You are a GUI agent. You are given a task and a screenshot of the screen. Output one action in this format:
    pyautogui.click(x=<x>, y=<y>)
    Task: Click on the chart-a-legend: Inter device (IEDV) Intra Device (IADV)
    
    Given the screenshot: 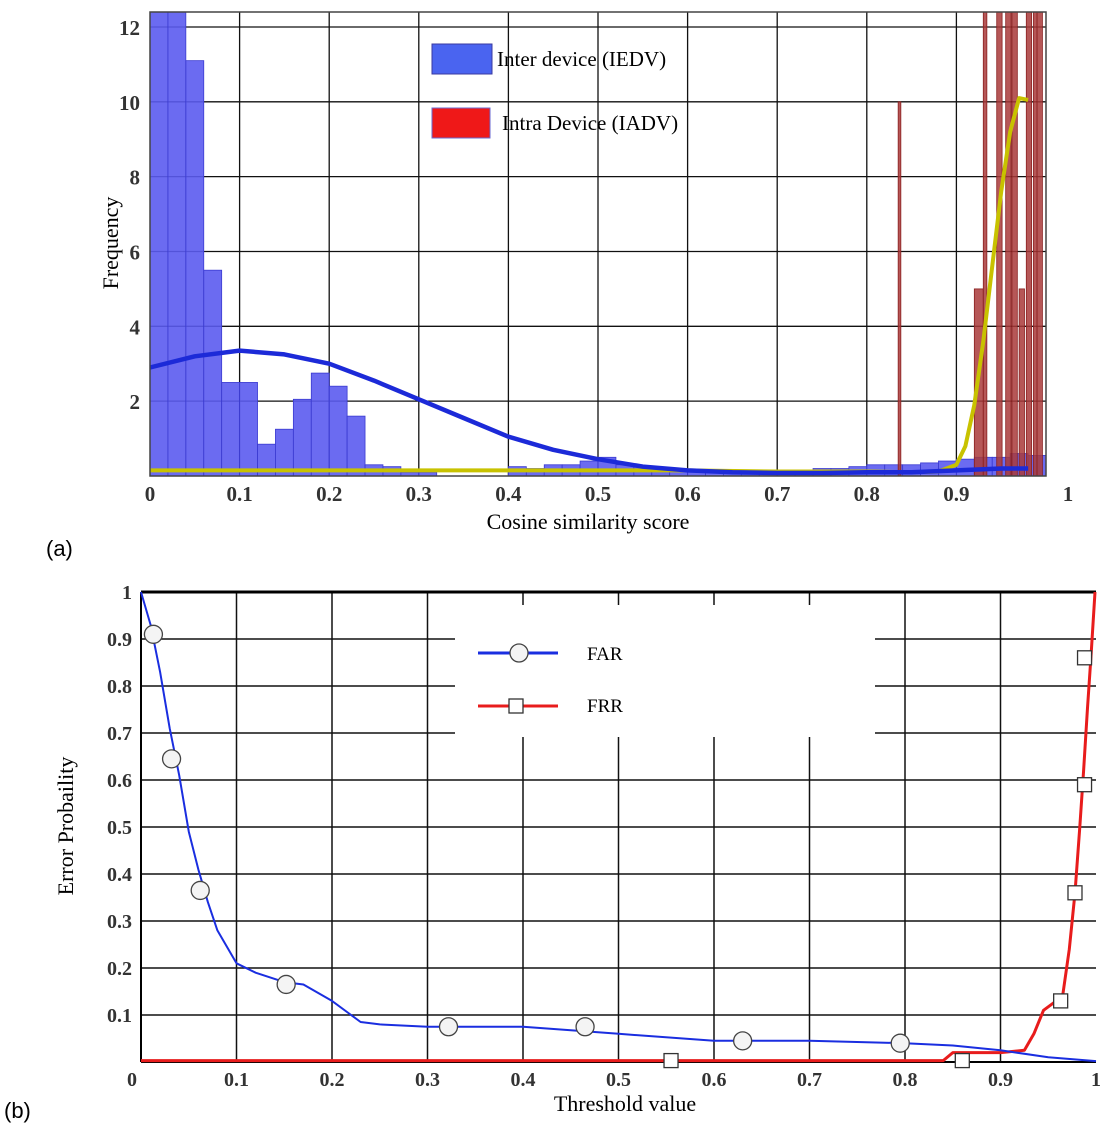 What is the action you would take?
    pyautogui.click(x=554, y=91)
    